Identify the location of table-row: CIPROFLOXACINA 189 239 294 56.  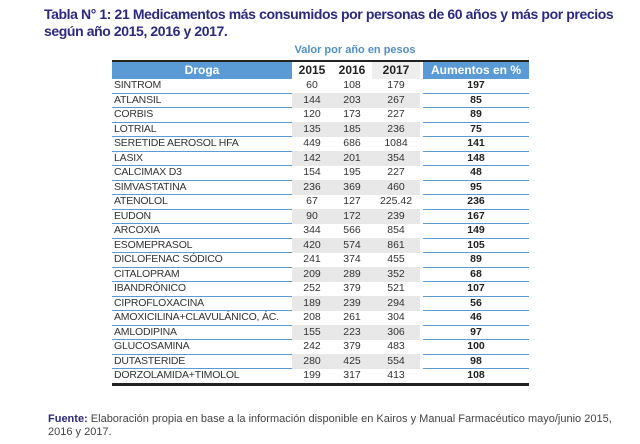
(320, 303).